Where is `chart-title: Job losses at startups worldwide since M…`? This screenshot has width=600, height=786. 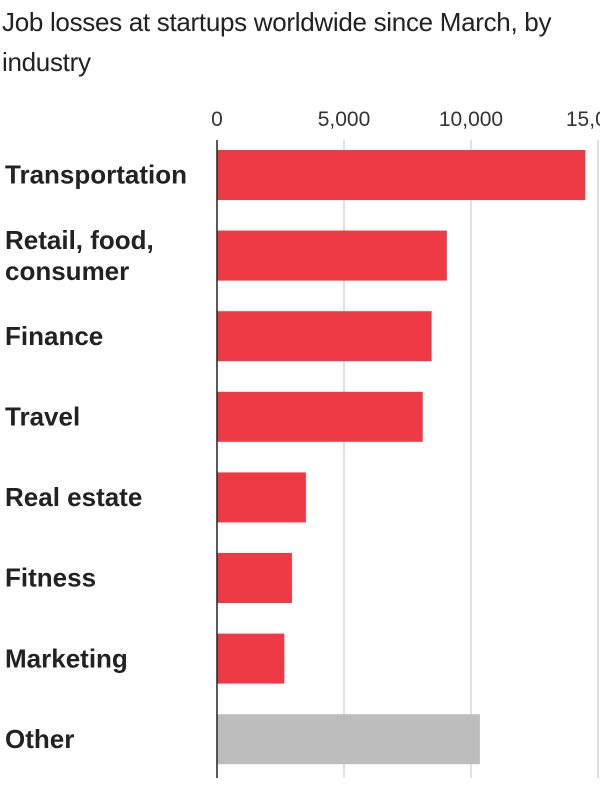 chart-title: Job losses at startups worldwide since M… is located at coordinates (277, 42).